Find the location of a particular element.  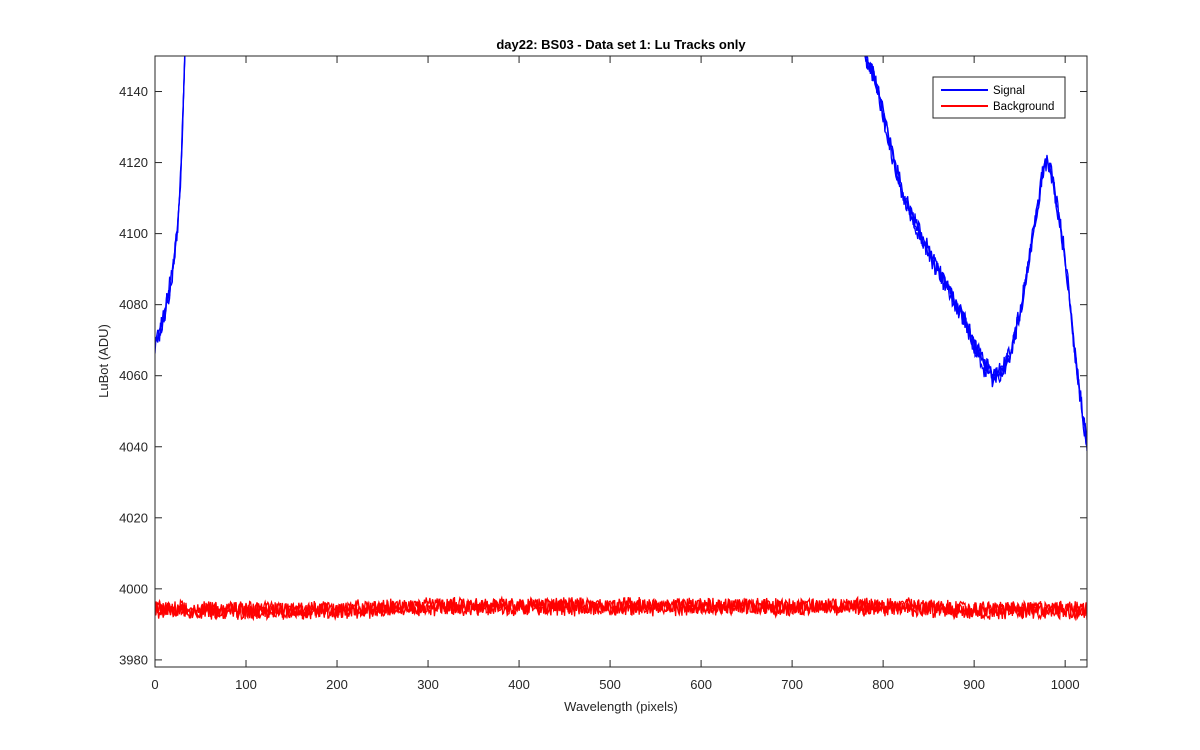

y-tick-label: 3980 is located at coordinates (133, 659).